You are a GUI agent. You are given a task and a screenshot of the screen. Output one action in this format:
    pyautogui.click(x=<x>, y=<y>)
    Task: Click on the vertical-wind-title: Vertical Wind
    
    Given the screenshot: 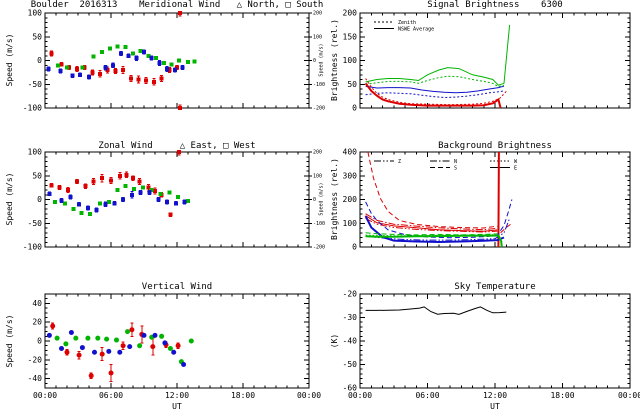 What is the action you would take?
    pyautogui.click(x=177, y=287)
    